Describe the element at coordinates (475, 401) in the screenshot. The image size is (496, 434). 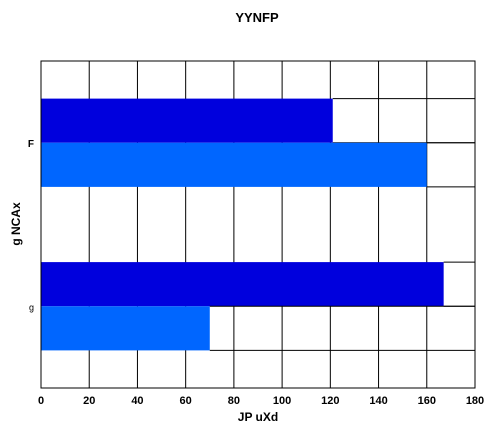
I see `x-tick-label: 180` at that location.